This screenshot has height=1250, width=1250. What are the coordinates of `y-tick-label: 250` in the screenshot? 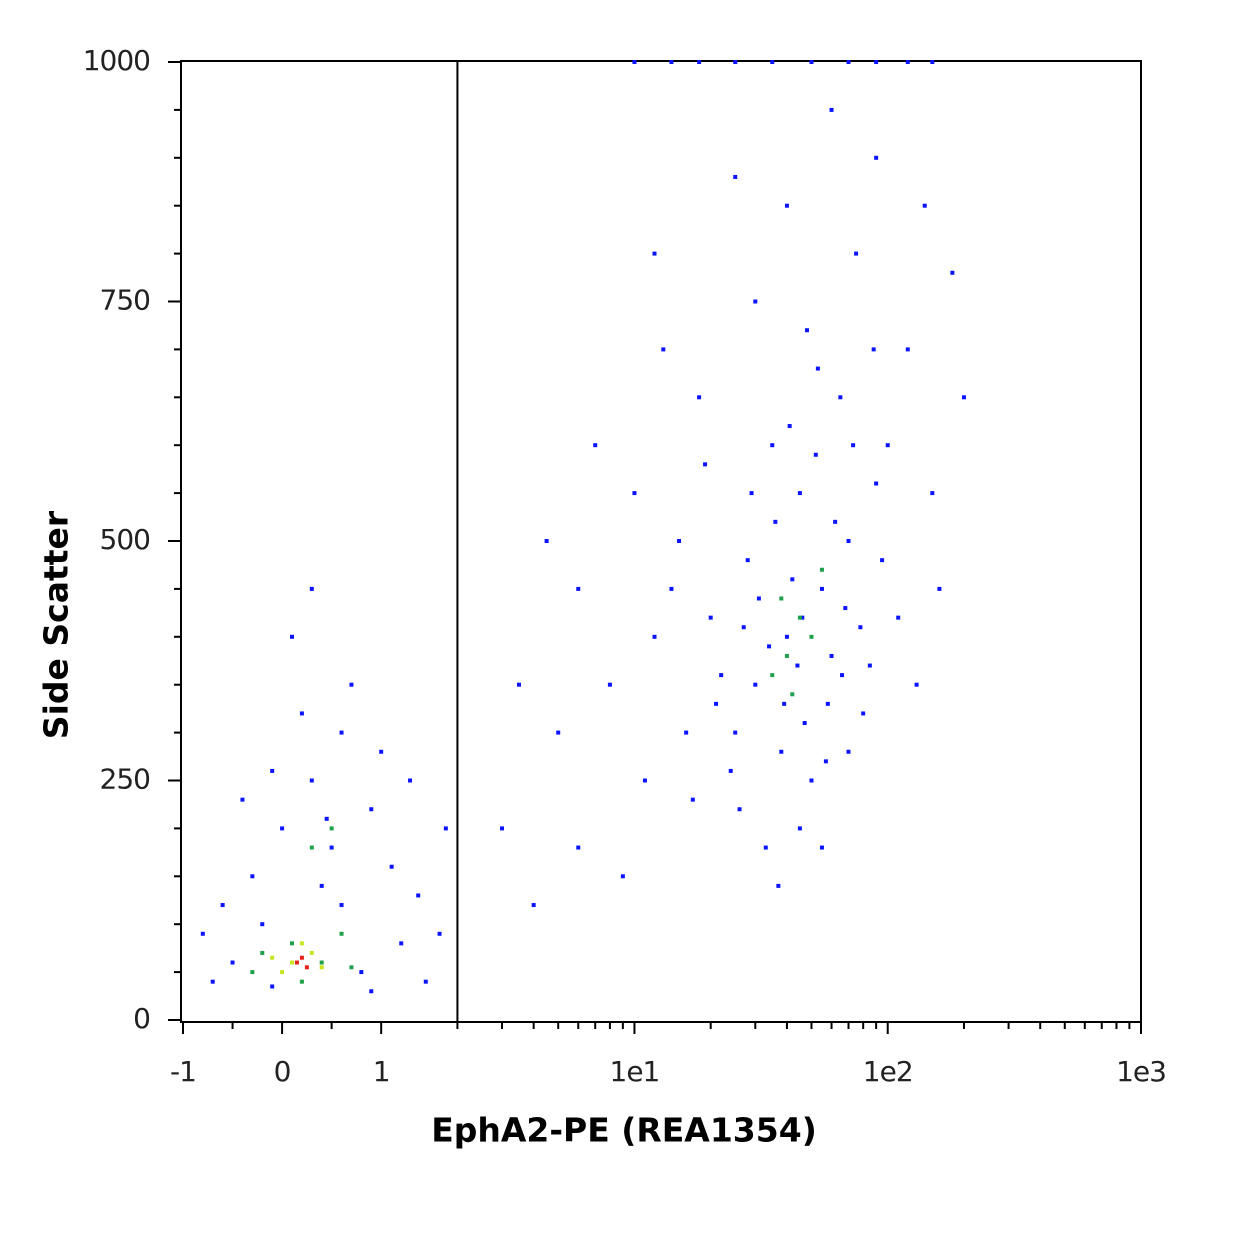 It's located at (125, 779).